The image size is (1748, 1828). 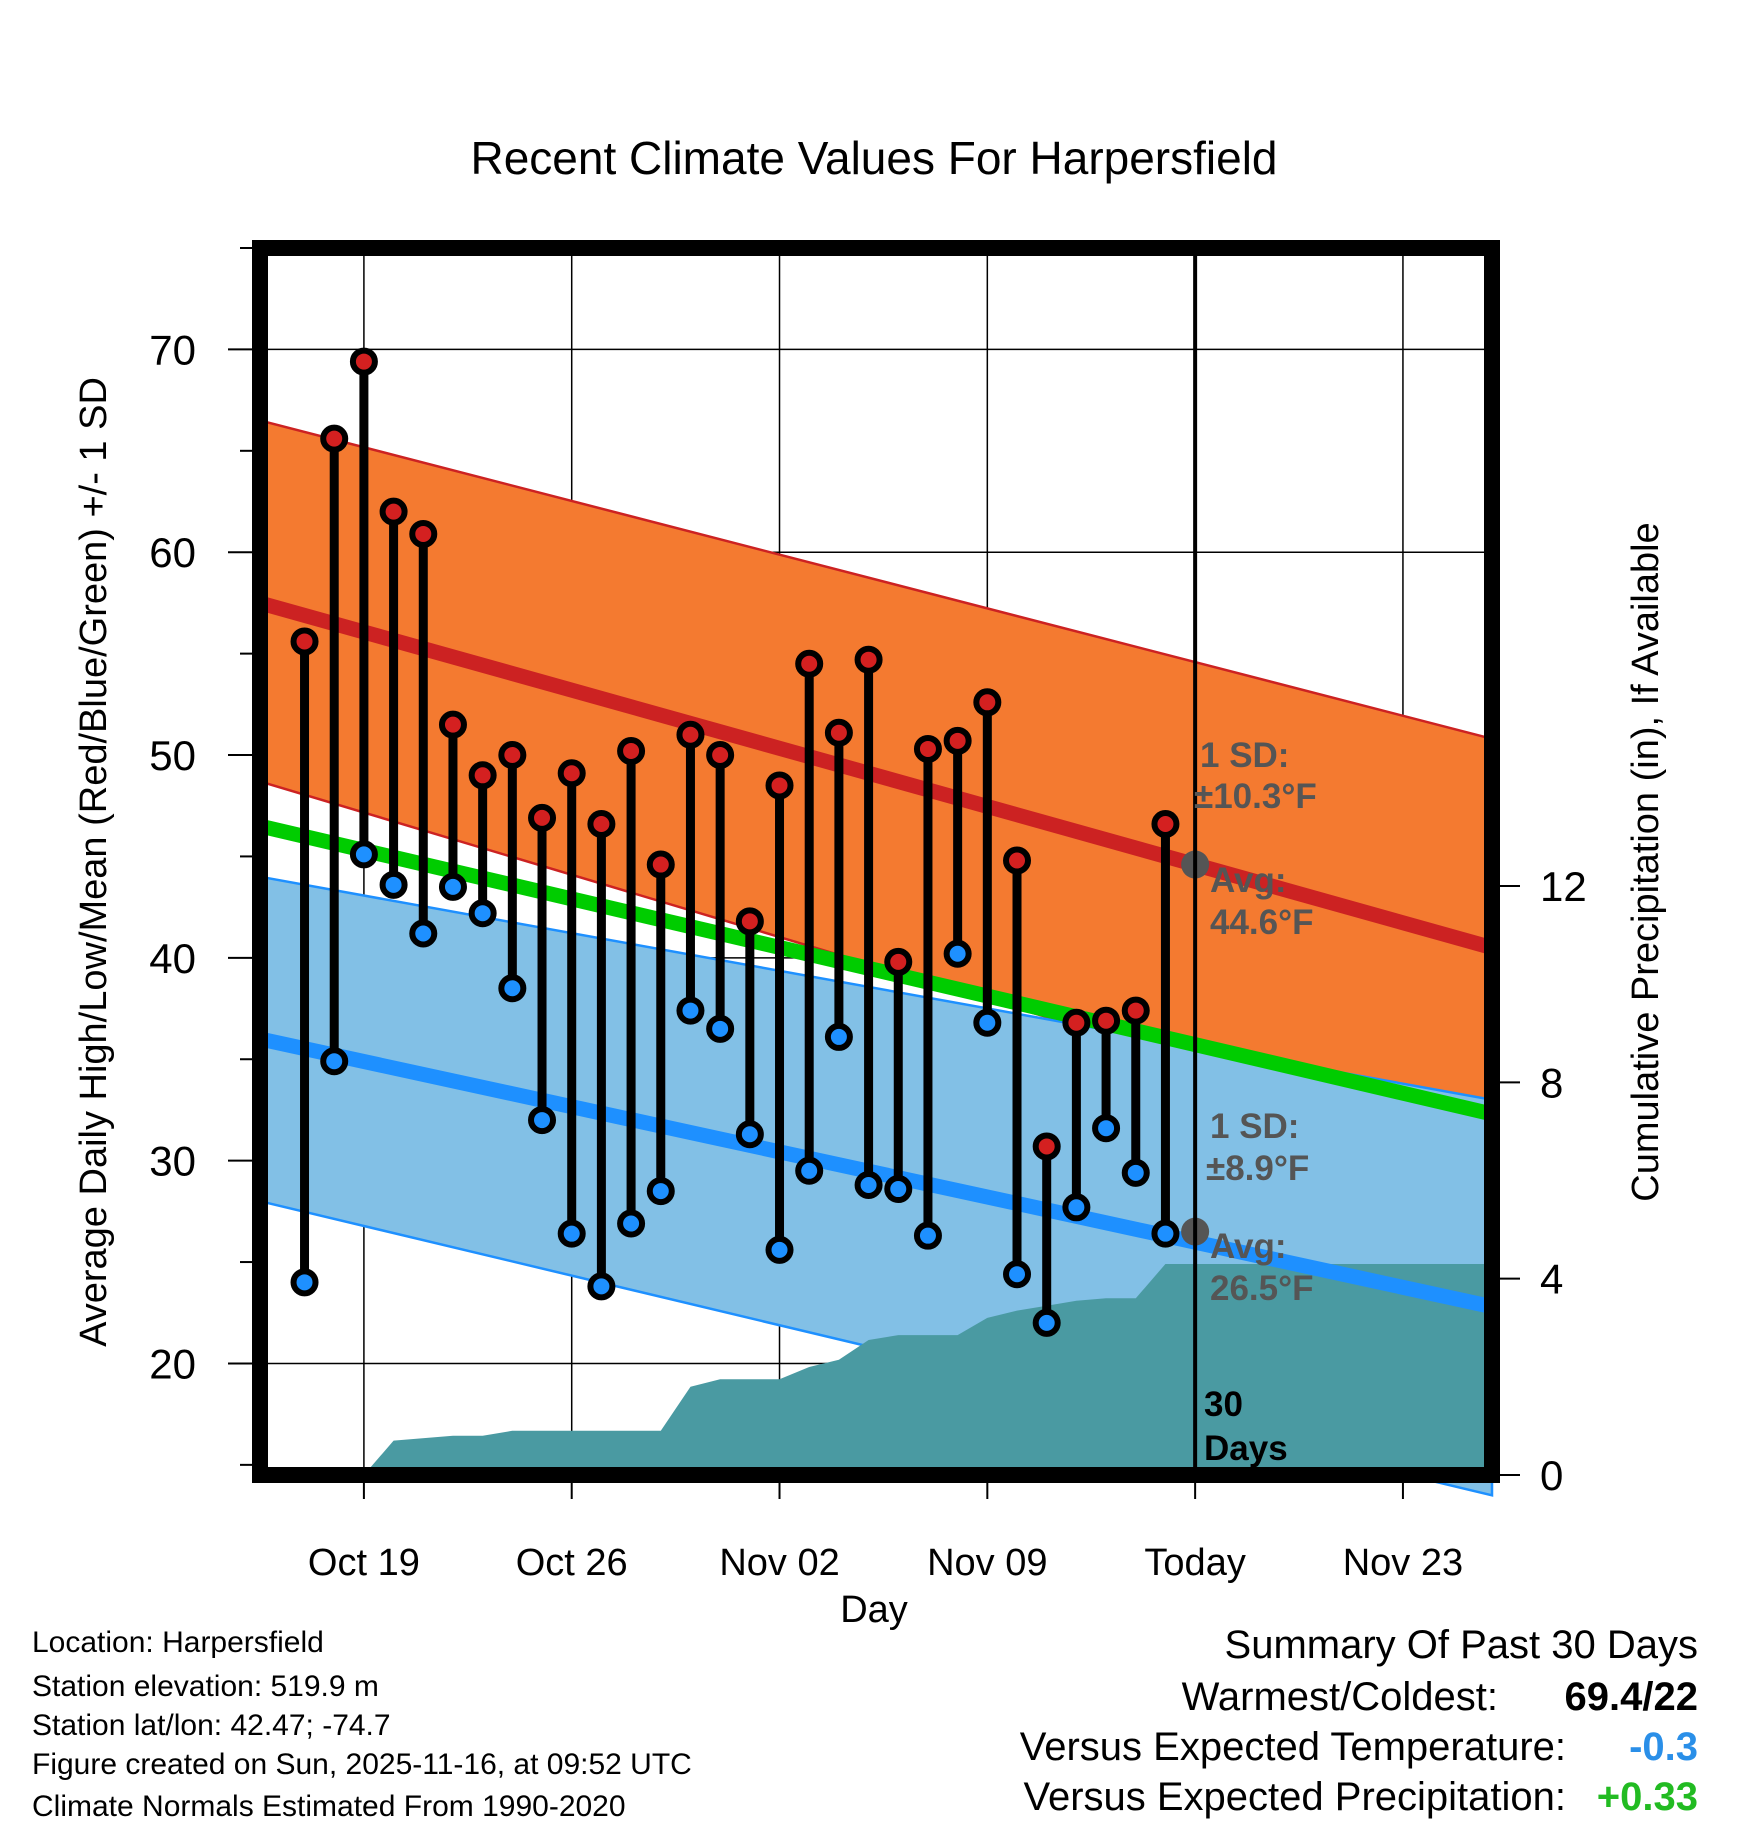 I want to click on summary-warmest-value: 69.4/22, so click(x=1631, y=1697).